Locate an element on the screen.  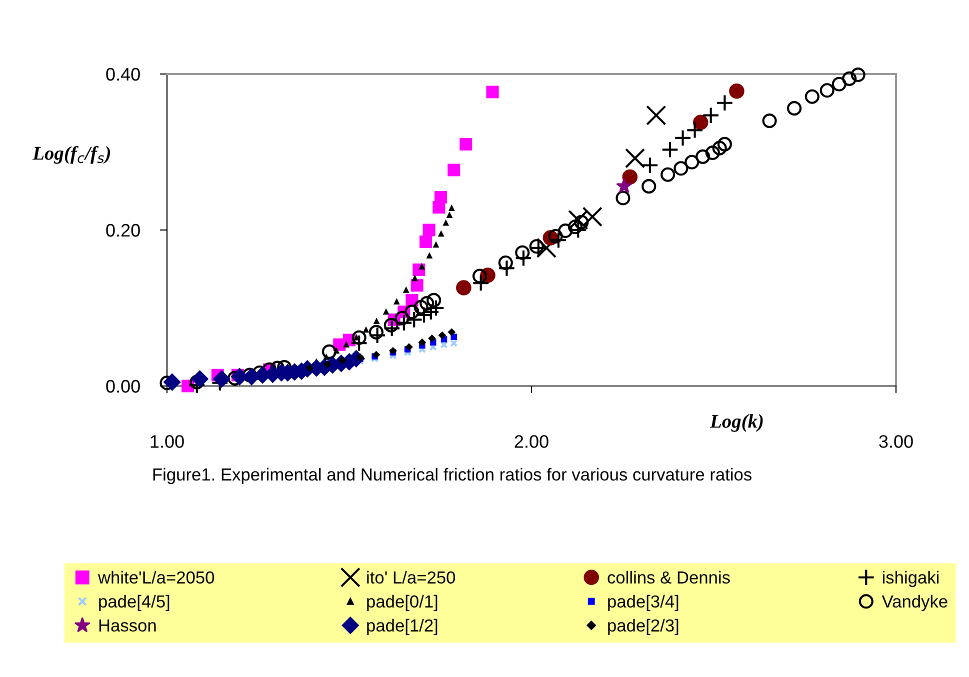
x-tick-label: 2.00 is located at coordinates (531, 441).